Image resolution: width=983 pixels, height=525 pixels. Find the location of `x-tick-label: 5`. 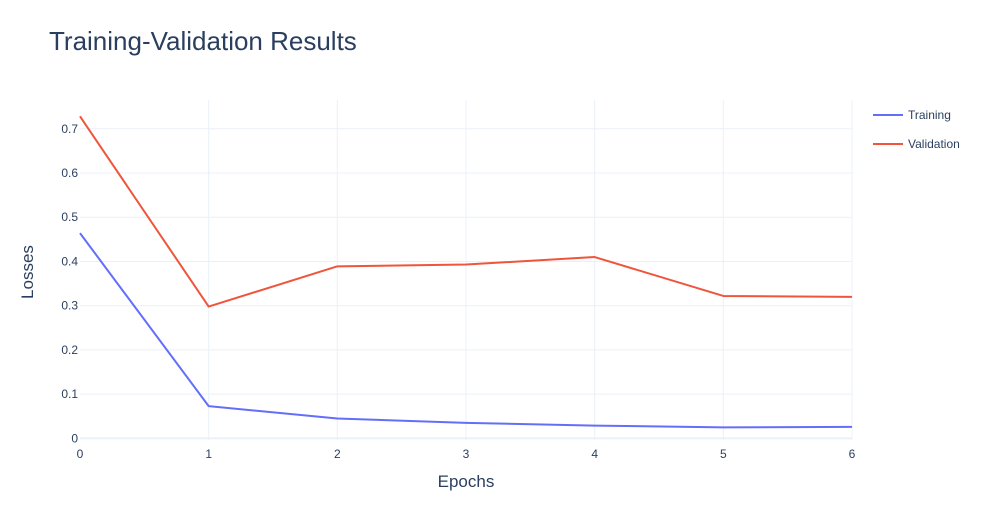

x-tick-label: 5 is located at coordinates (723, 454).